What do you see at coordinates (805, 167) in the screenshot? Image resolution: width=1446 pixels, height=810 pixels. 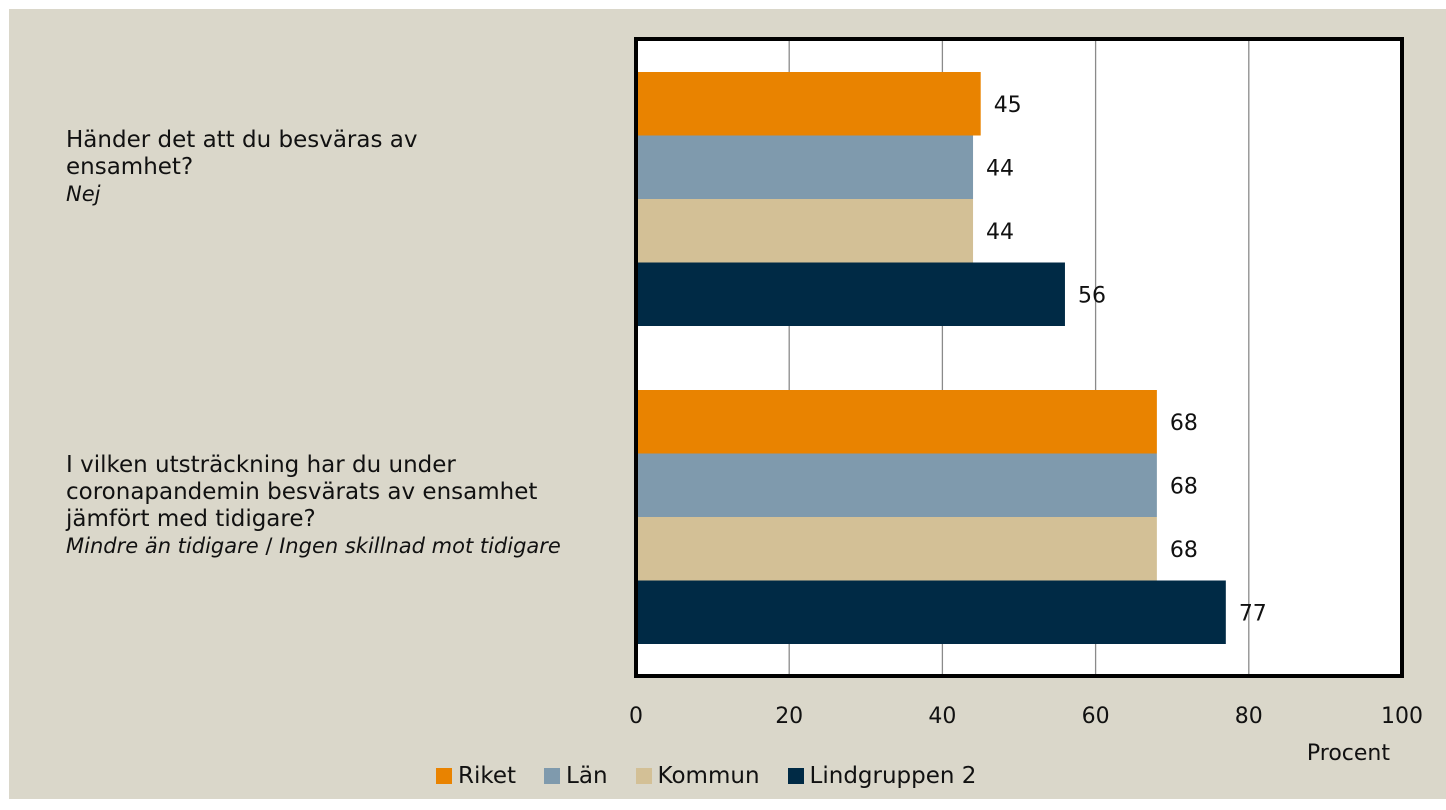 I see `bar-län-1` at bounding box center [805, 167].